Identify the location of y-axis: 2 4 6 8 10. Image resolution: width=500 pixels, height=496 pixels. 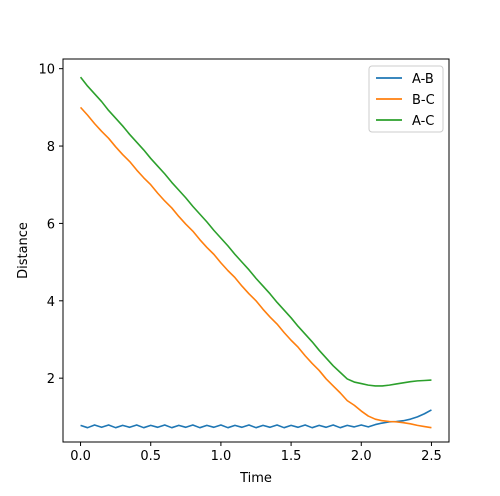
(50, 225).